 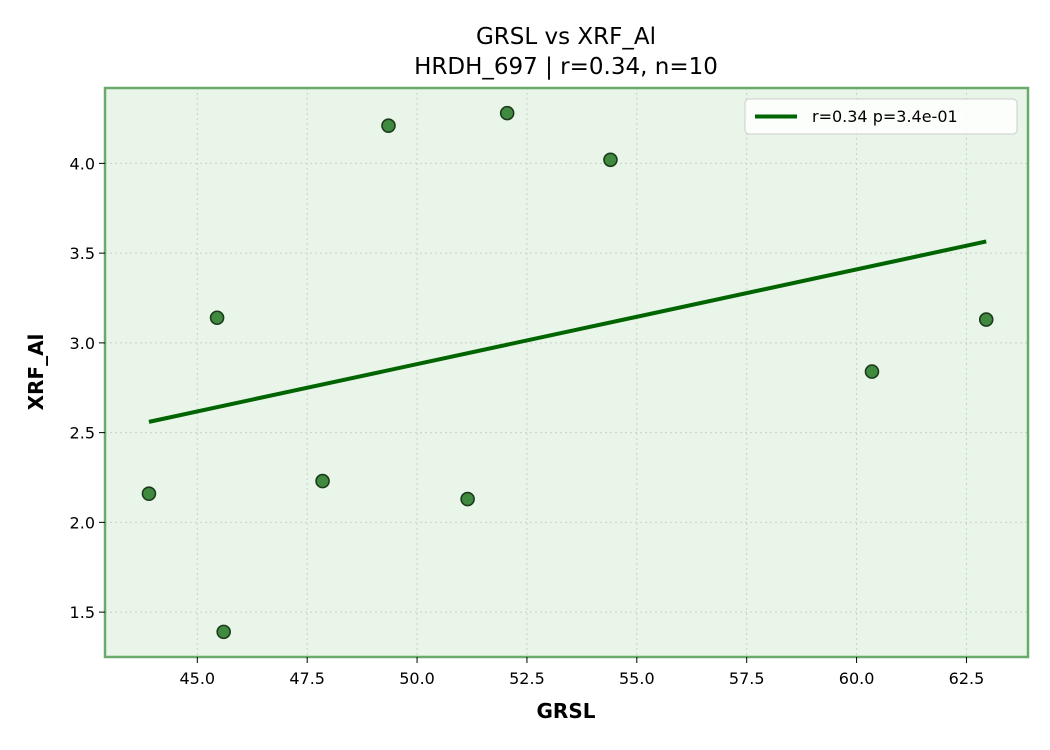 What do you see at coordinates (417, 678) in the screenshot?
I see `x-tick-label: 50.0` at bounding box center [417, 678].